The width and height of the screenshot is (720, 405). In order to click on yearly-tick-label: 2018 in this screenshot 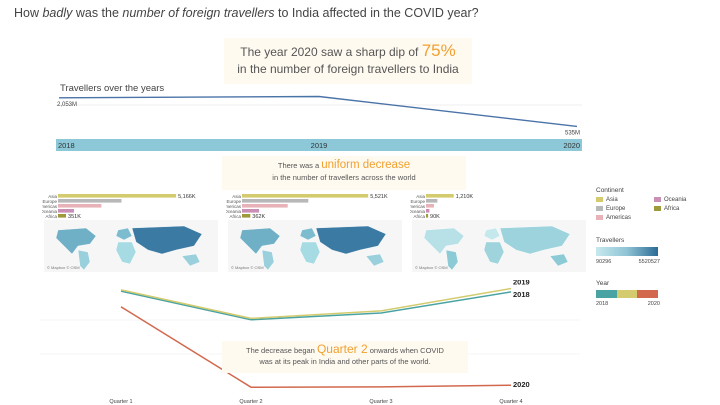, I will do `click(66, 145)`.